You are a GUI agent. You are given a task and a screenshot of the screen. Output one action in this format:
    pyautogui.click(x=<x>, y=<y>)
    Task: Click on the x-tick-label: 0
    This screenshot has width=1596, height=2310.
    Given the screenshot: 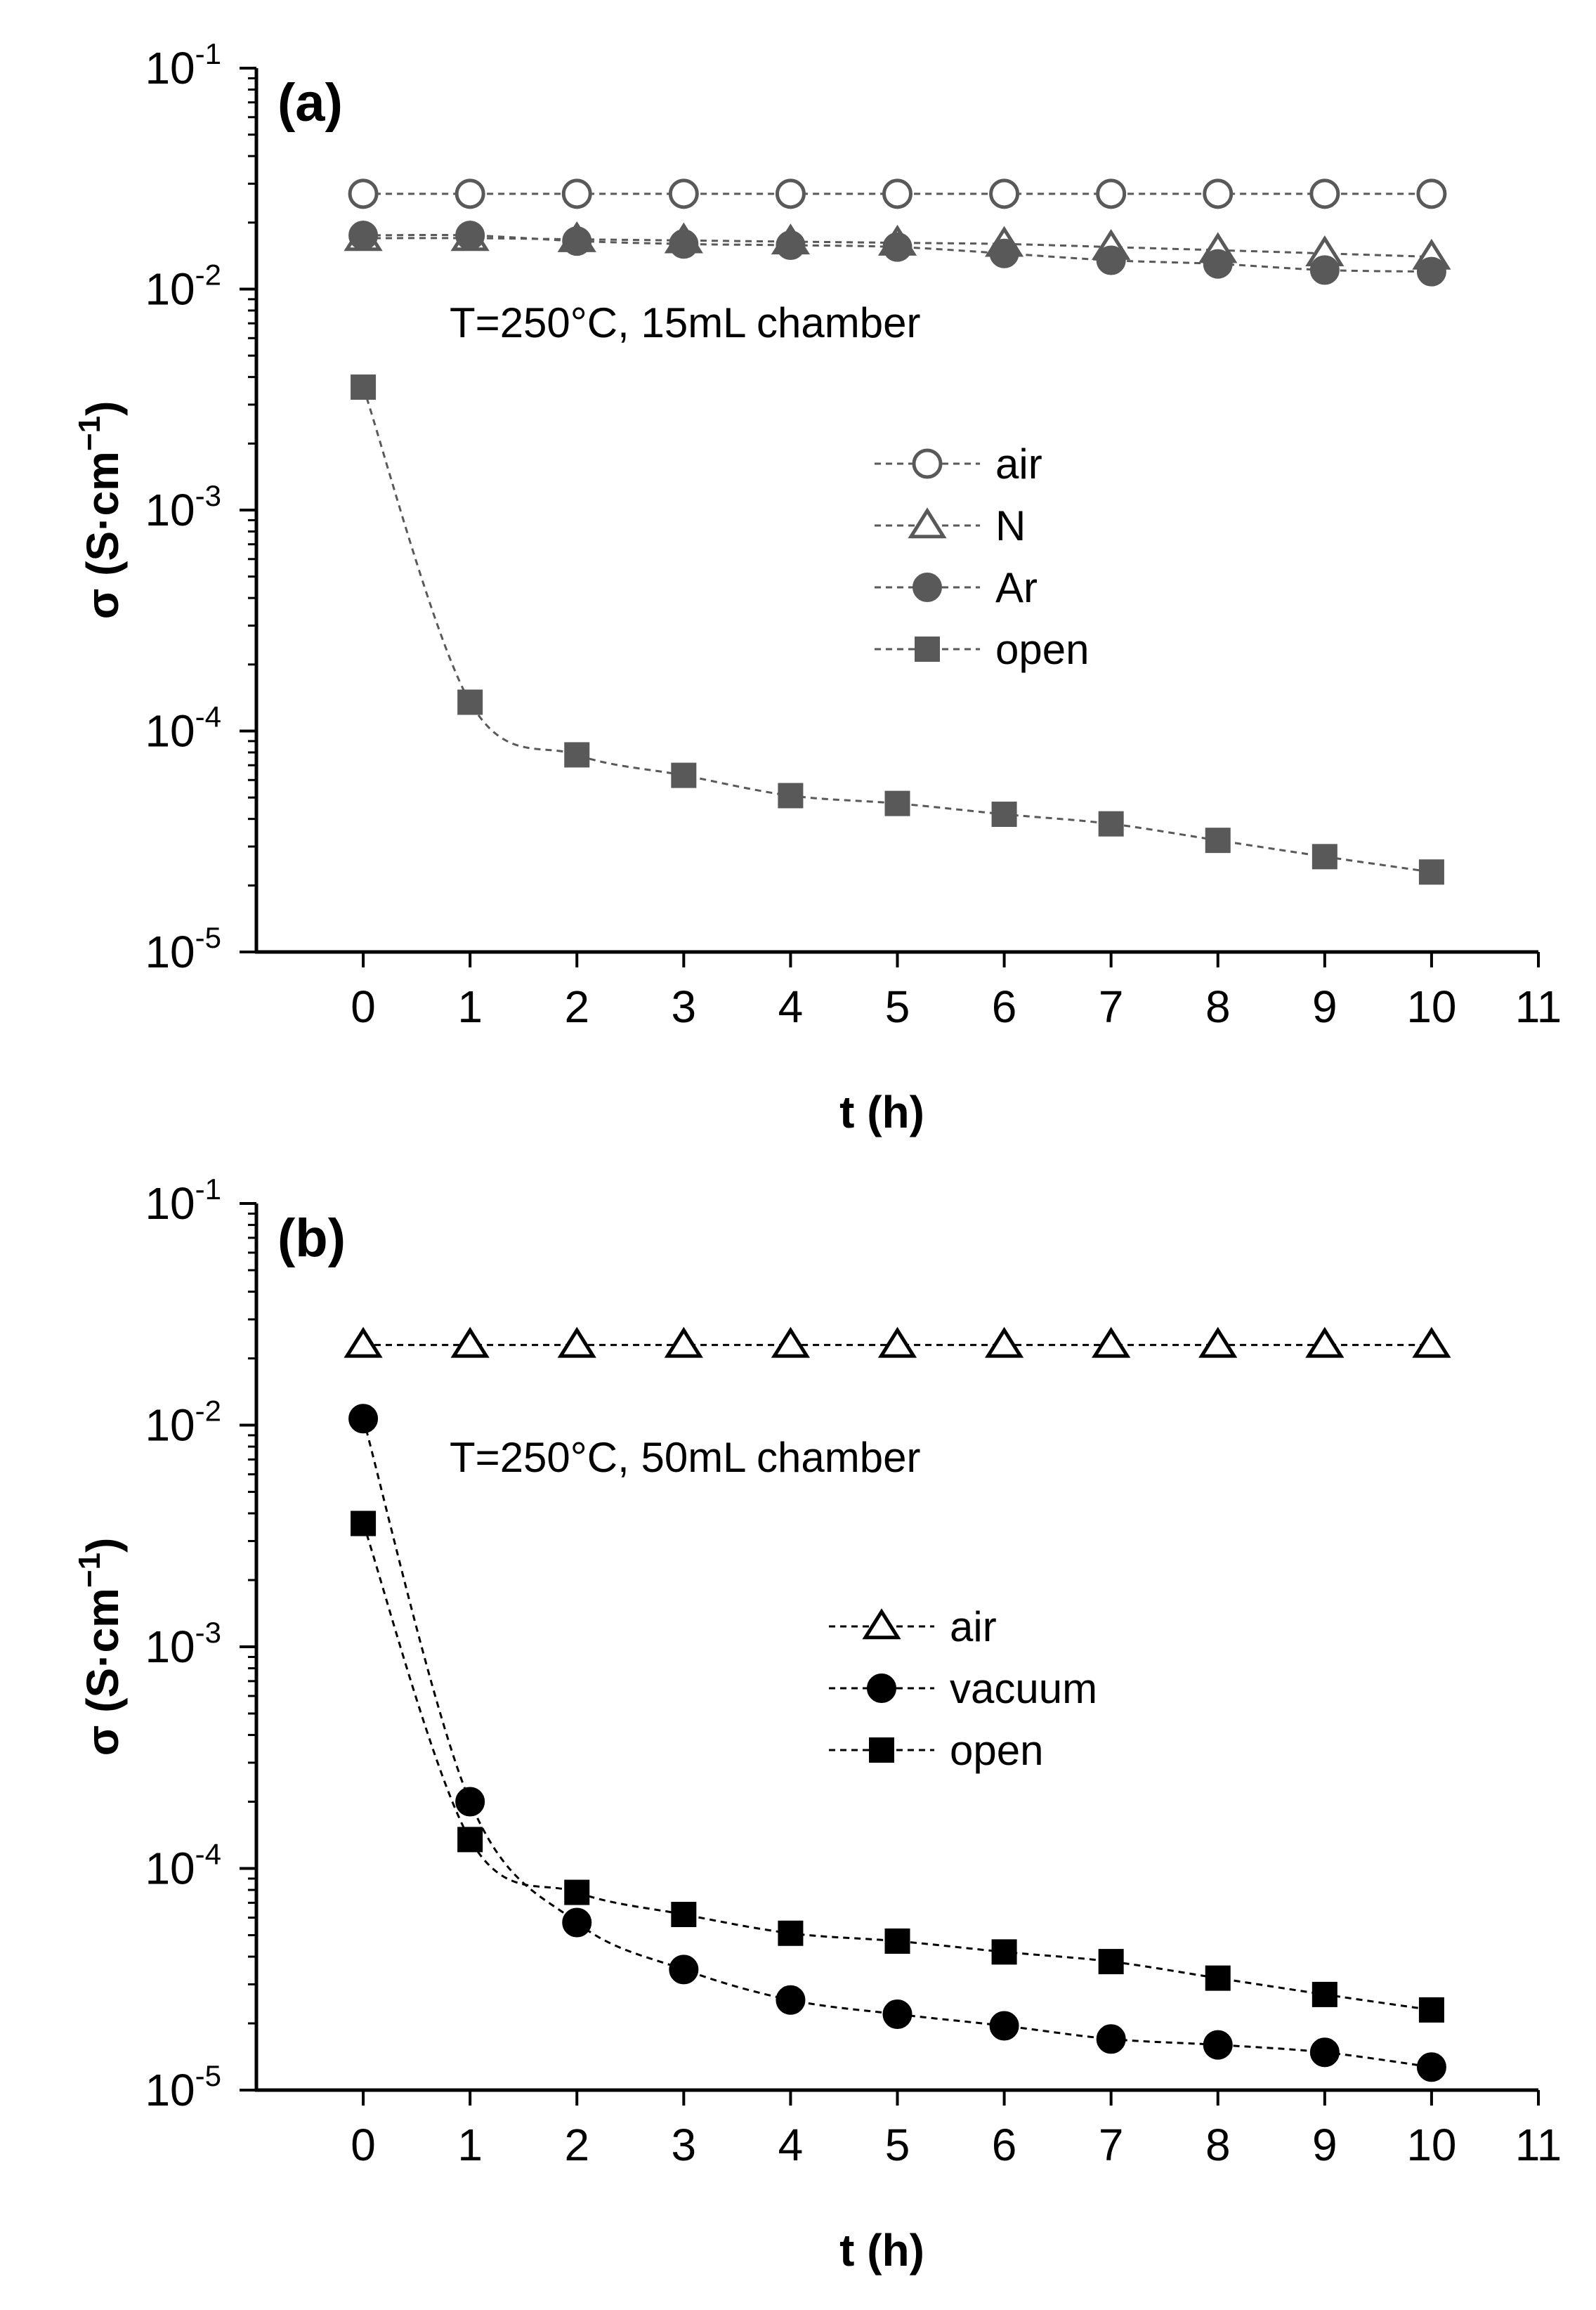 What is the action you would take?
    pyautogui.click(x=363, y=2145)
    